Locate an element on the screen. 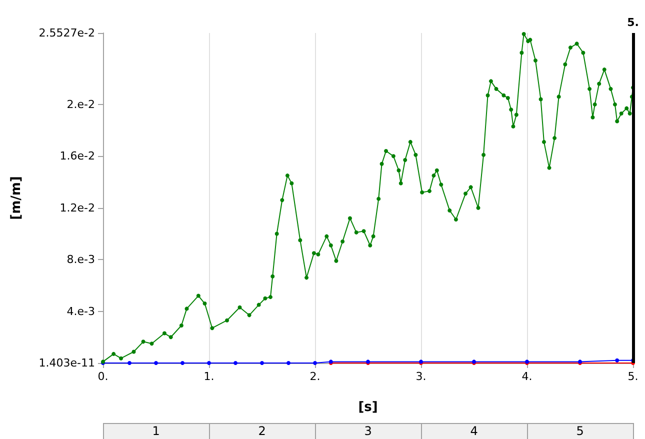 Image resolution: width=645 pixels, height=439 pixels. text: 2 is located at coordinates (262, 431).